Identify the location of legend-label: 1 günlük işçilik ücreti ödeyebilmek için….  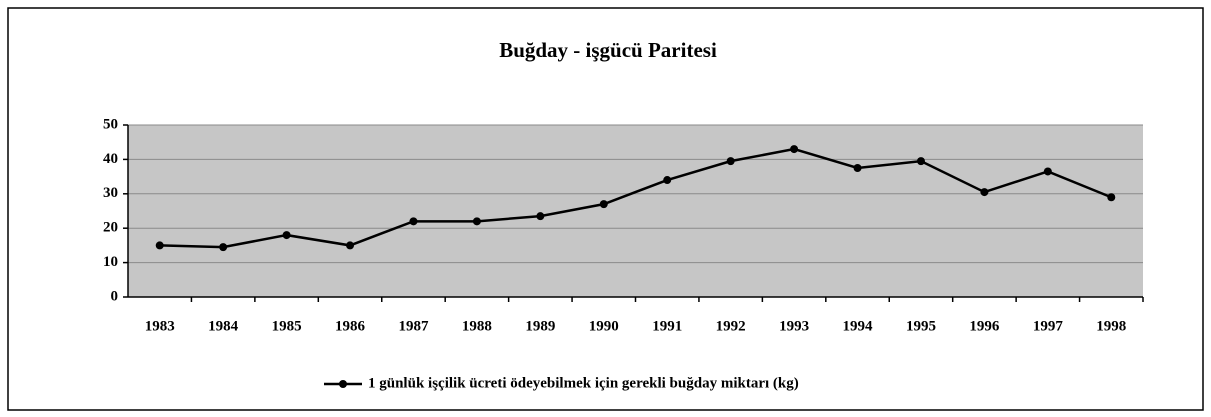
(583, 383).